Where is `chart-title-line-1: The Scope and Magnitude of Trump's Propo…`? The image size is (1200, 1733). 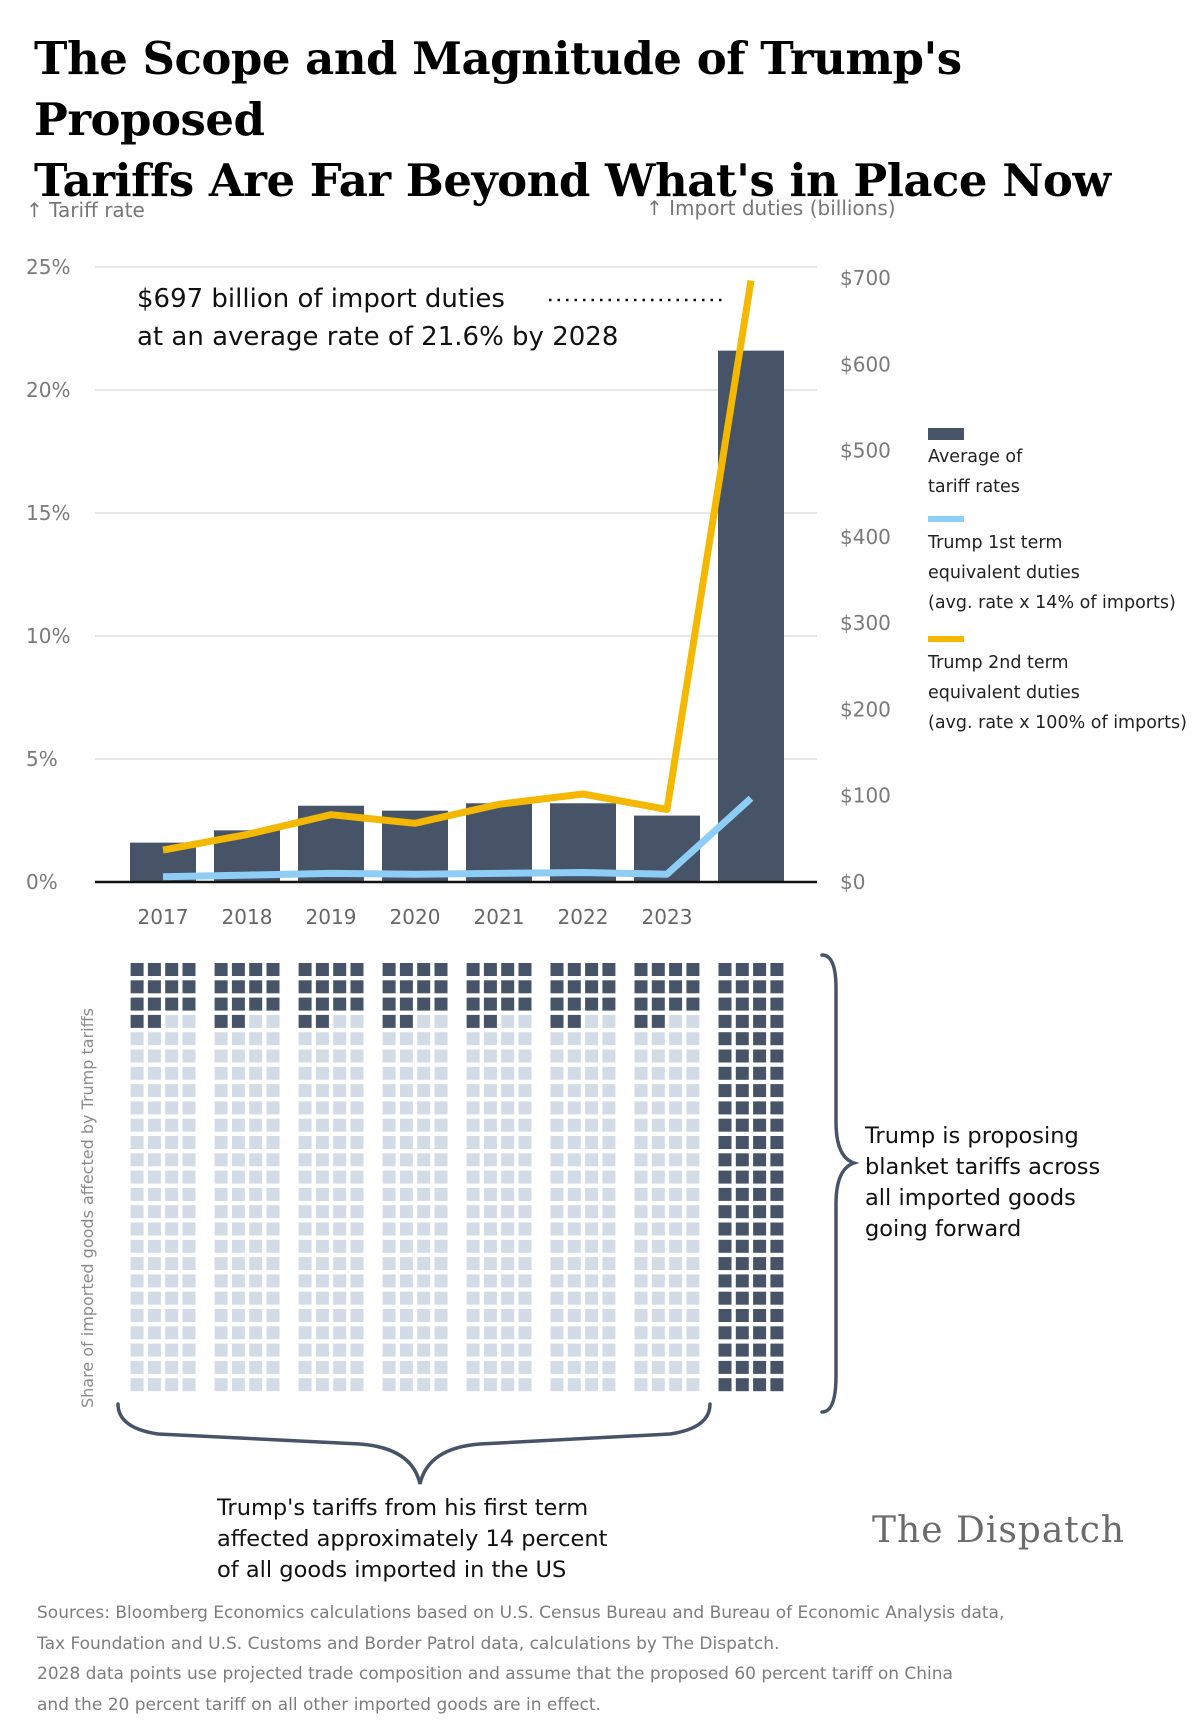 chart-title-line-1: The Scope and Magnitude of Trump's Propo… is located at coordinates (498, 89).